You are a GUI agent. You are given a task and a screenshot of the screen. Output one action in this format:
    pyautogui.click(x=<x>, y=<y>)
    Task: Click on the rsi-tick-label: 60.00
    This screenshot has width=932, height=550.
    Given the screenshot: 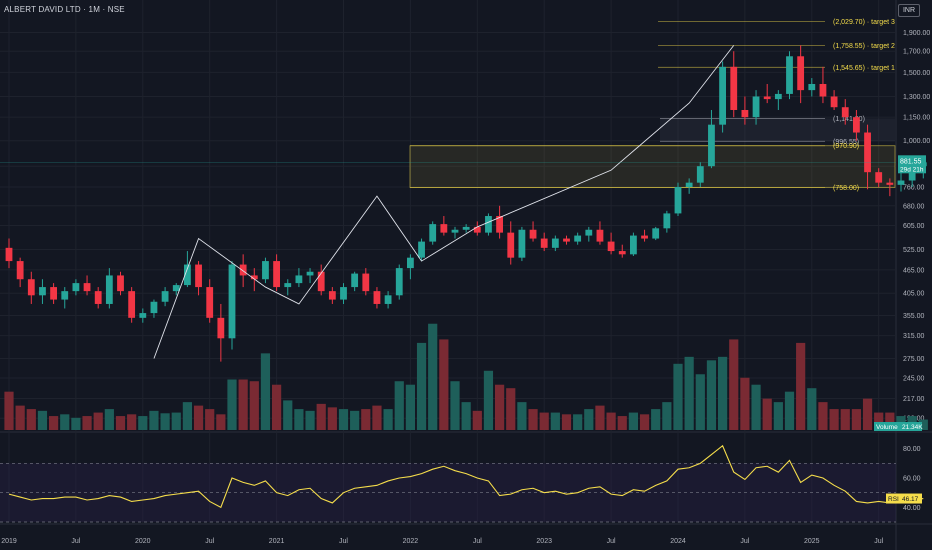 What is the action you would take?
    pyautogui.click(x=912, y=479)
    